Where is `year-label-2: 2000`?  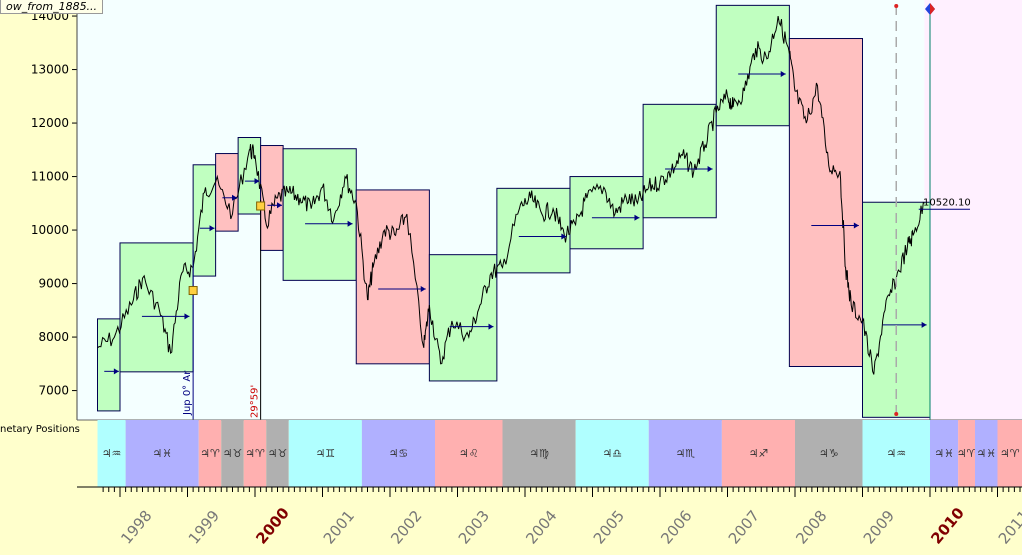
year-label-2: 2000 is located at coordinates (272, 526).